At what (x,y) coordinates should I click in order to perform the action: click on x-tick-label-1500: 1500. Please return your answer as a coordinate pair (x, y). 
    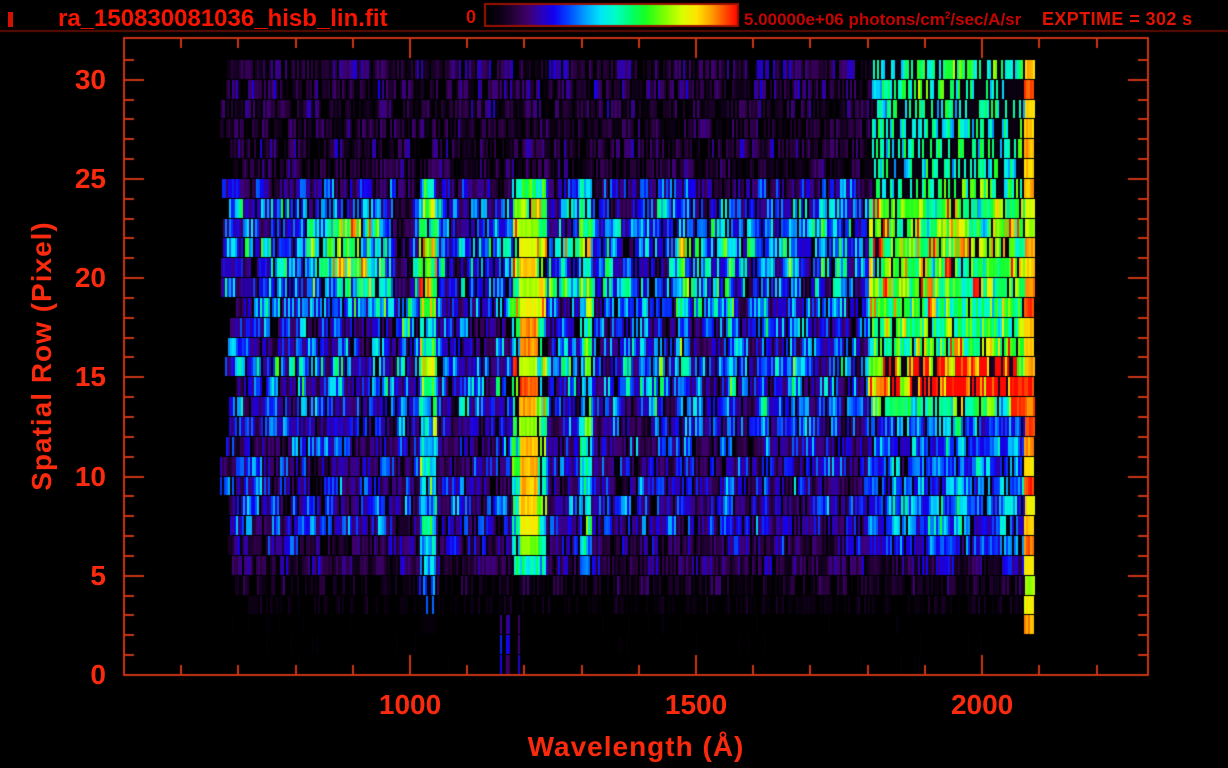
    Looking at the image, I should click on (696, 704).